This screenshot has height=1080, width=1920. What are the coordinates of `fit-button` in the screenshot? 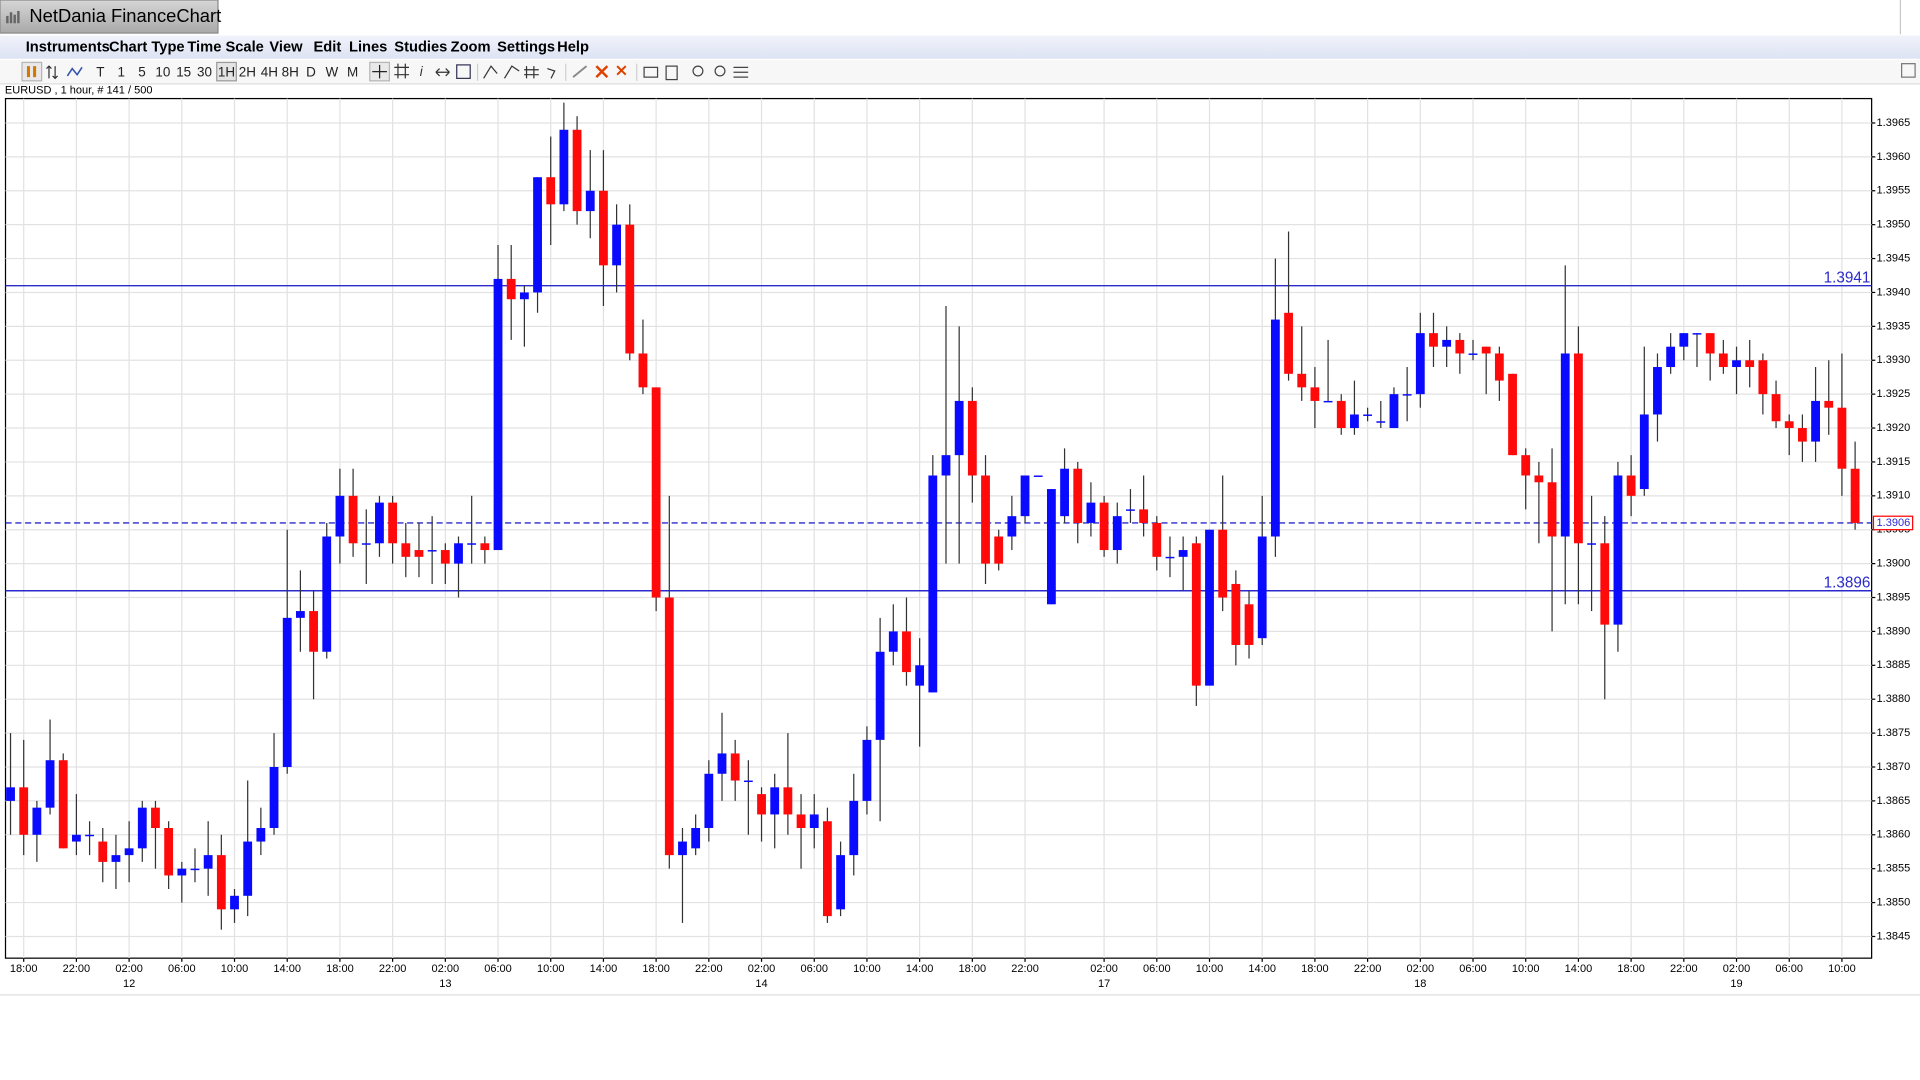 It's located at (741, 72).